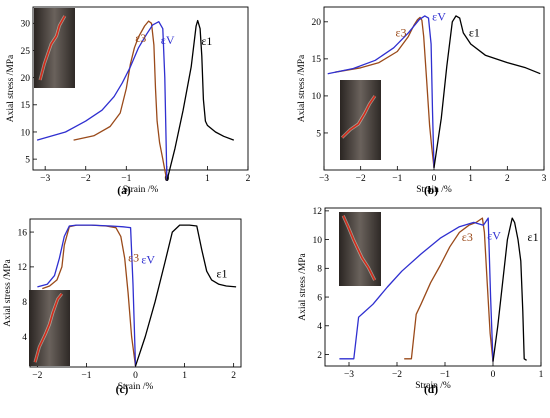 Image resolution: width=550 pixels, height=418 pixels. I want to click on panel-label: (d), so click(431, 390).